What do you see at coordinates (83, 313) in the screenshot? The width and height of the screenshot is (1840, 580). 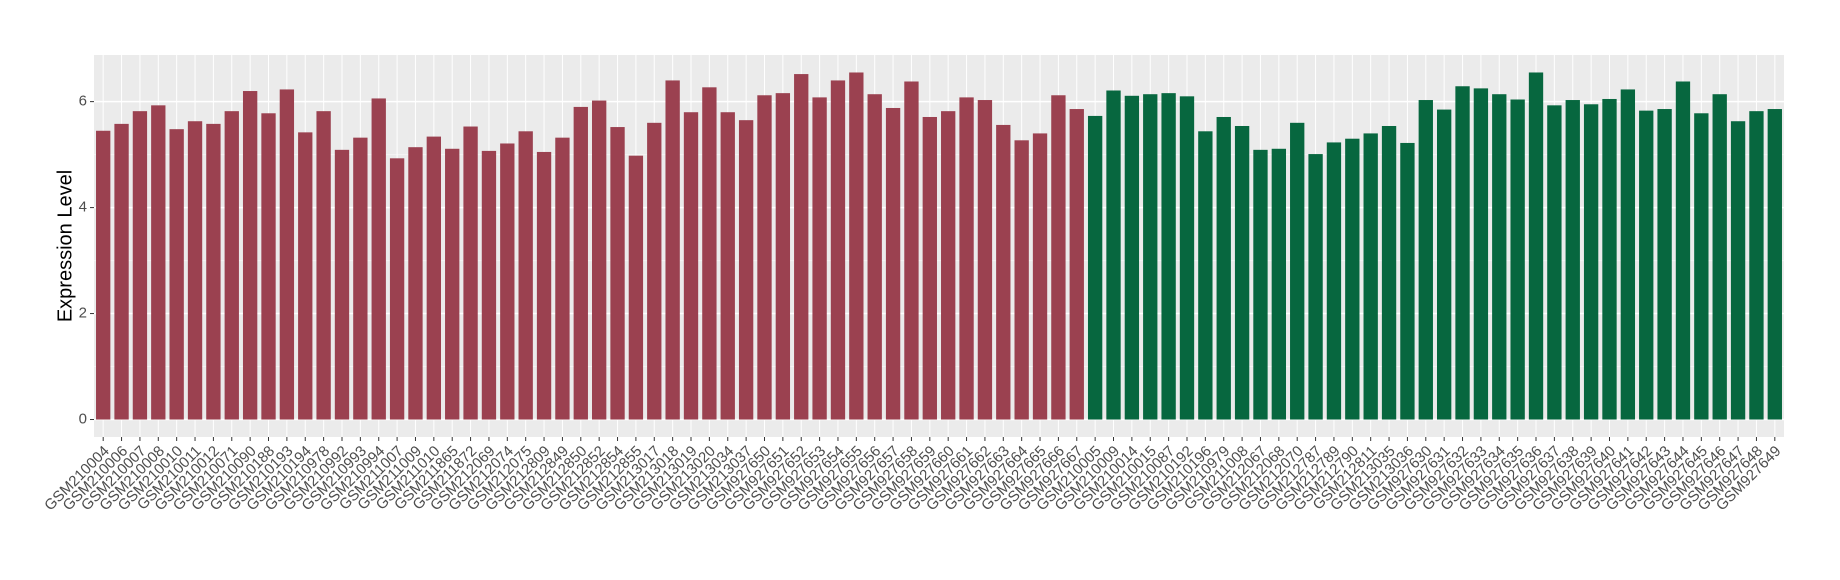 I see `y-tick-label: 2` at bounding box center [83, 313].